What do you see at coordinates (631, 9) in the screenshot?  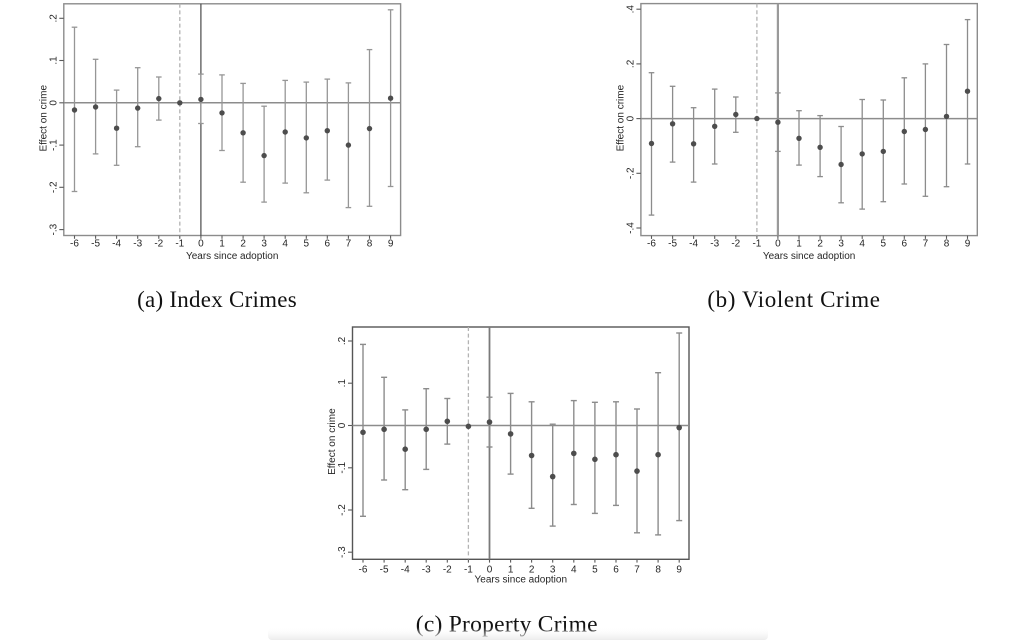 I see `svg-text: .4` at bounding box center [631, 9].